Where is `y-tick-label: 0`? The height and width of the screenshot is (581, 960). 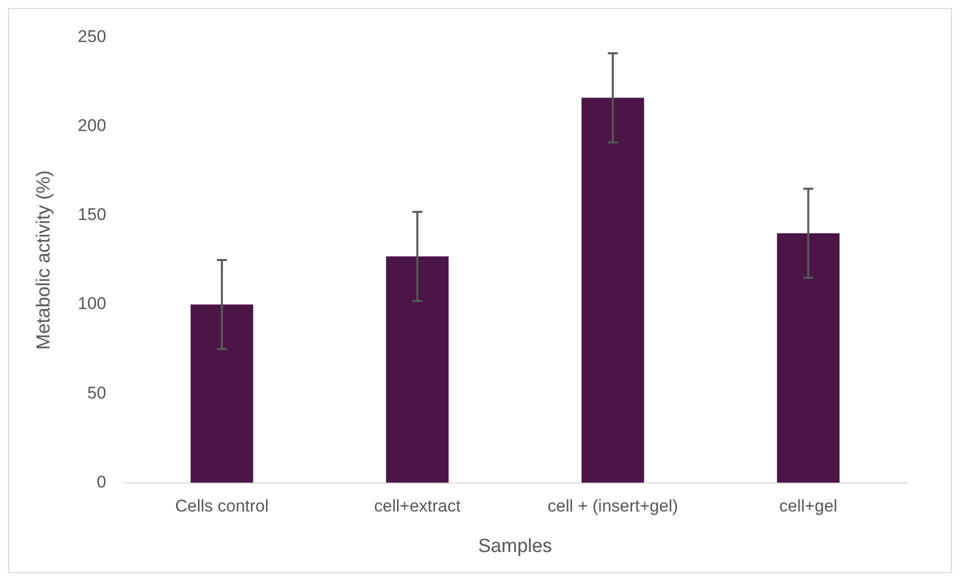 y-tick-label: 0 is located at coordinates (101, 482).